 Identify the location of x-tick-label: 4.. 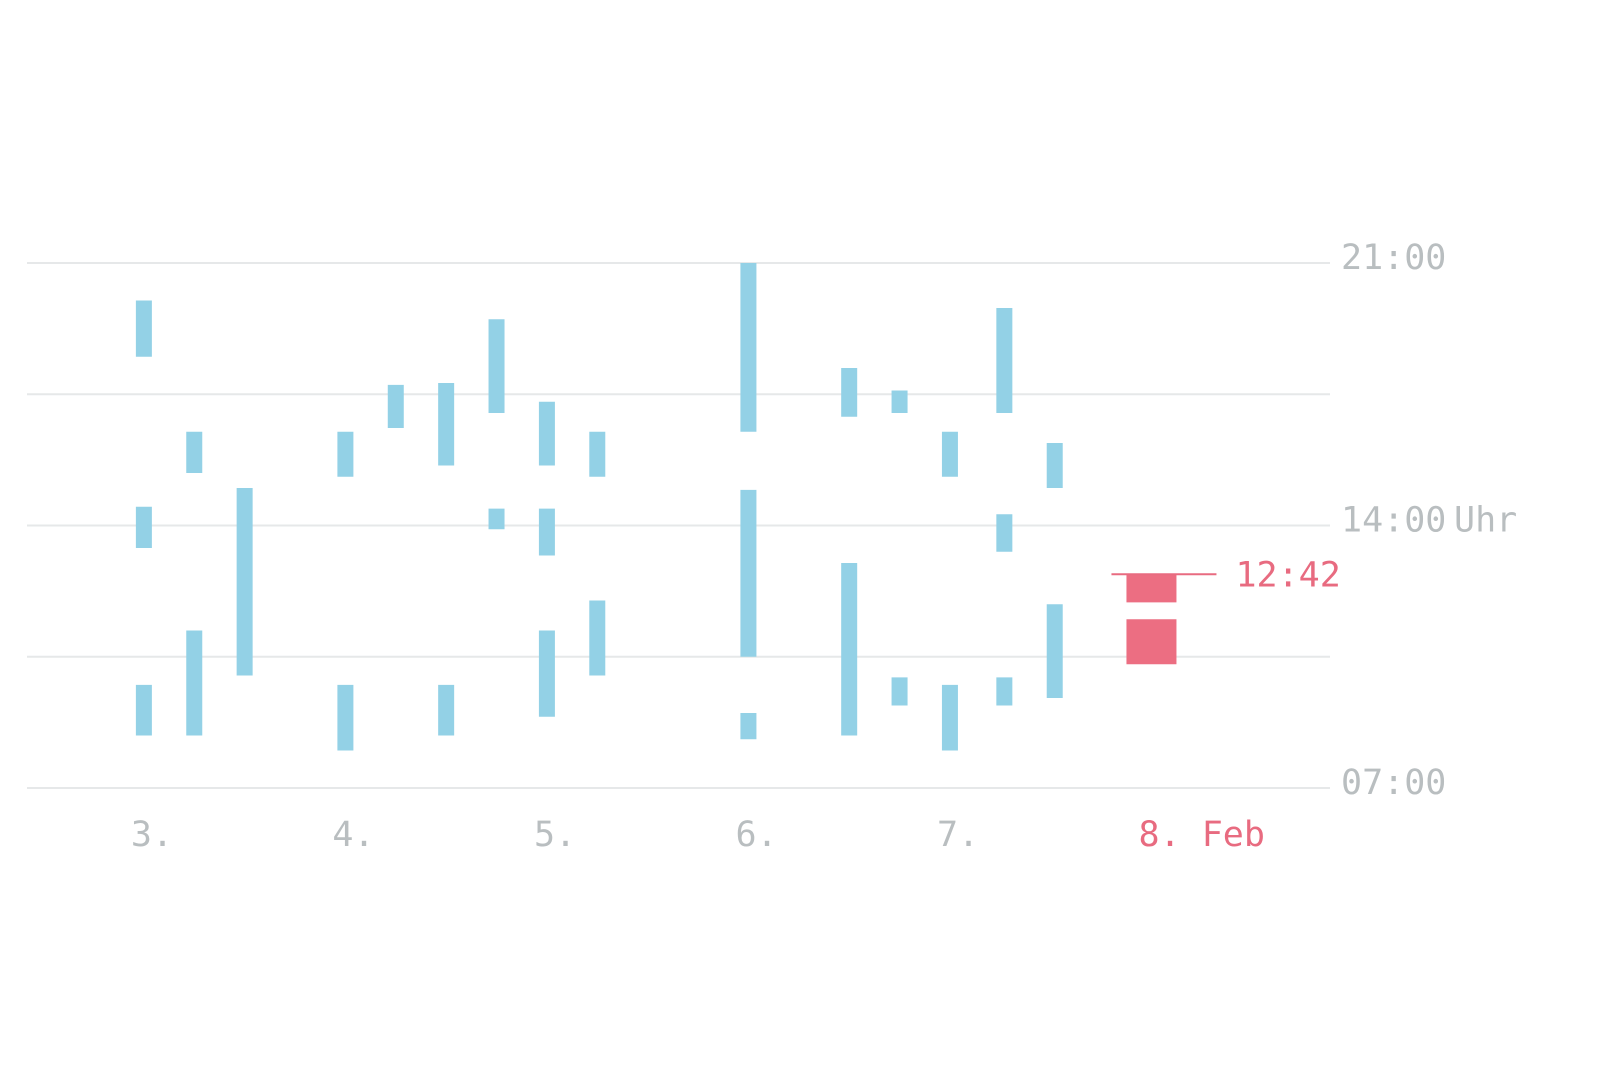
(353, 835).